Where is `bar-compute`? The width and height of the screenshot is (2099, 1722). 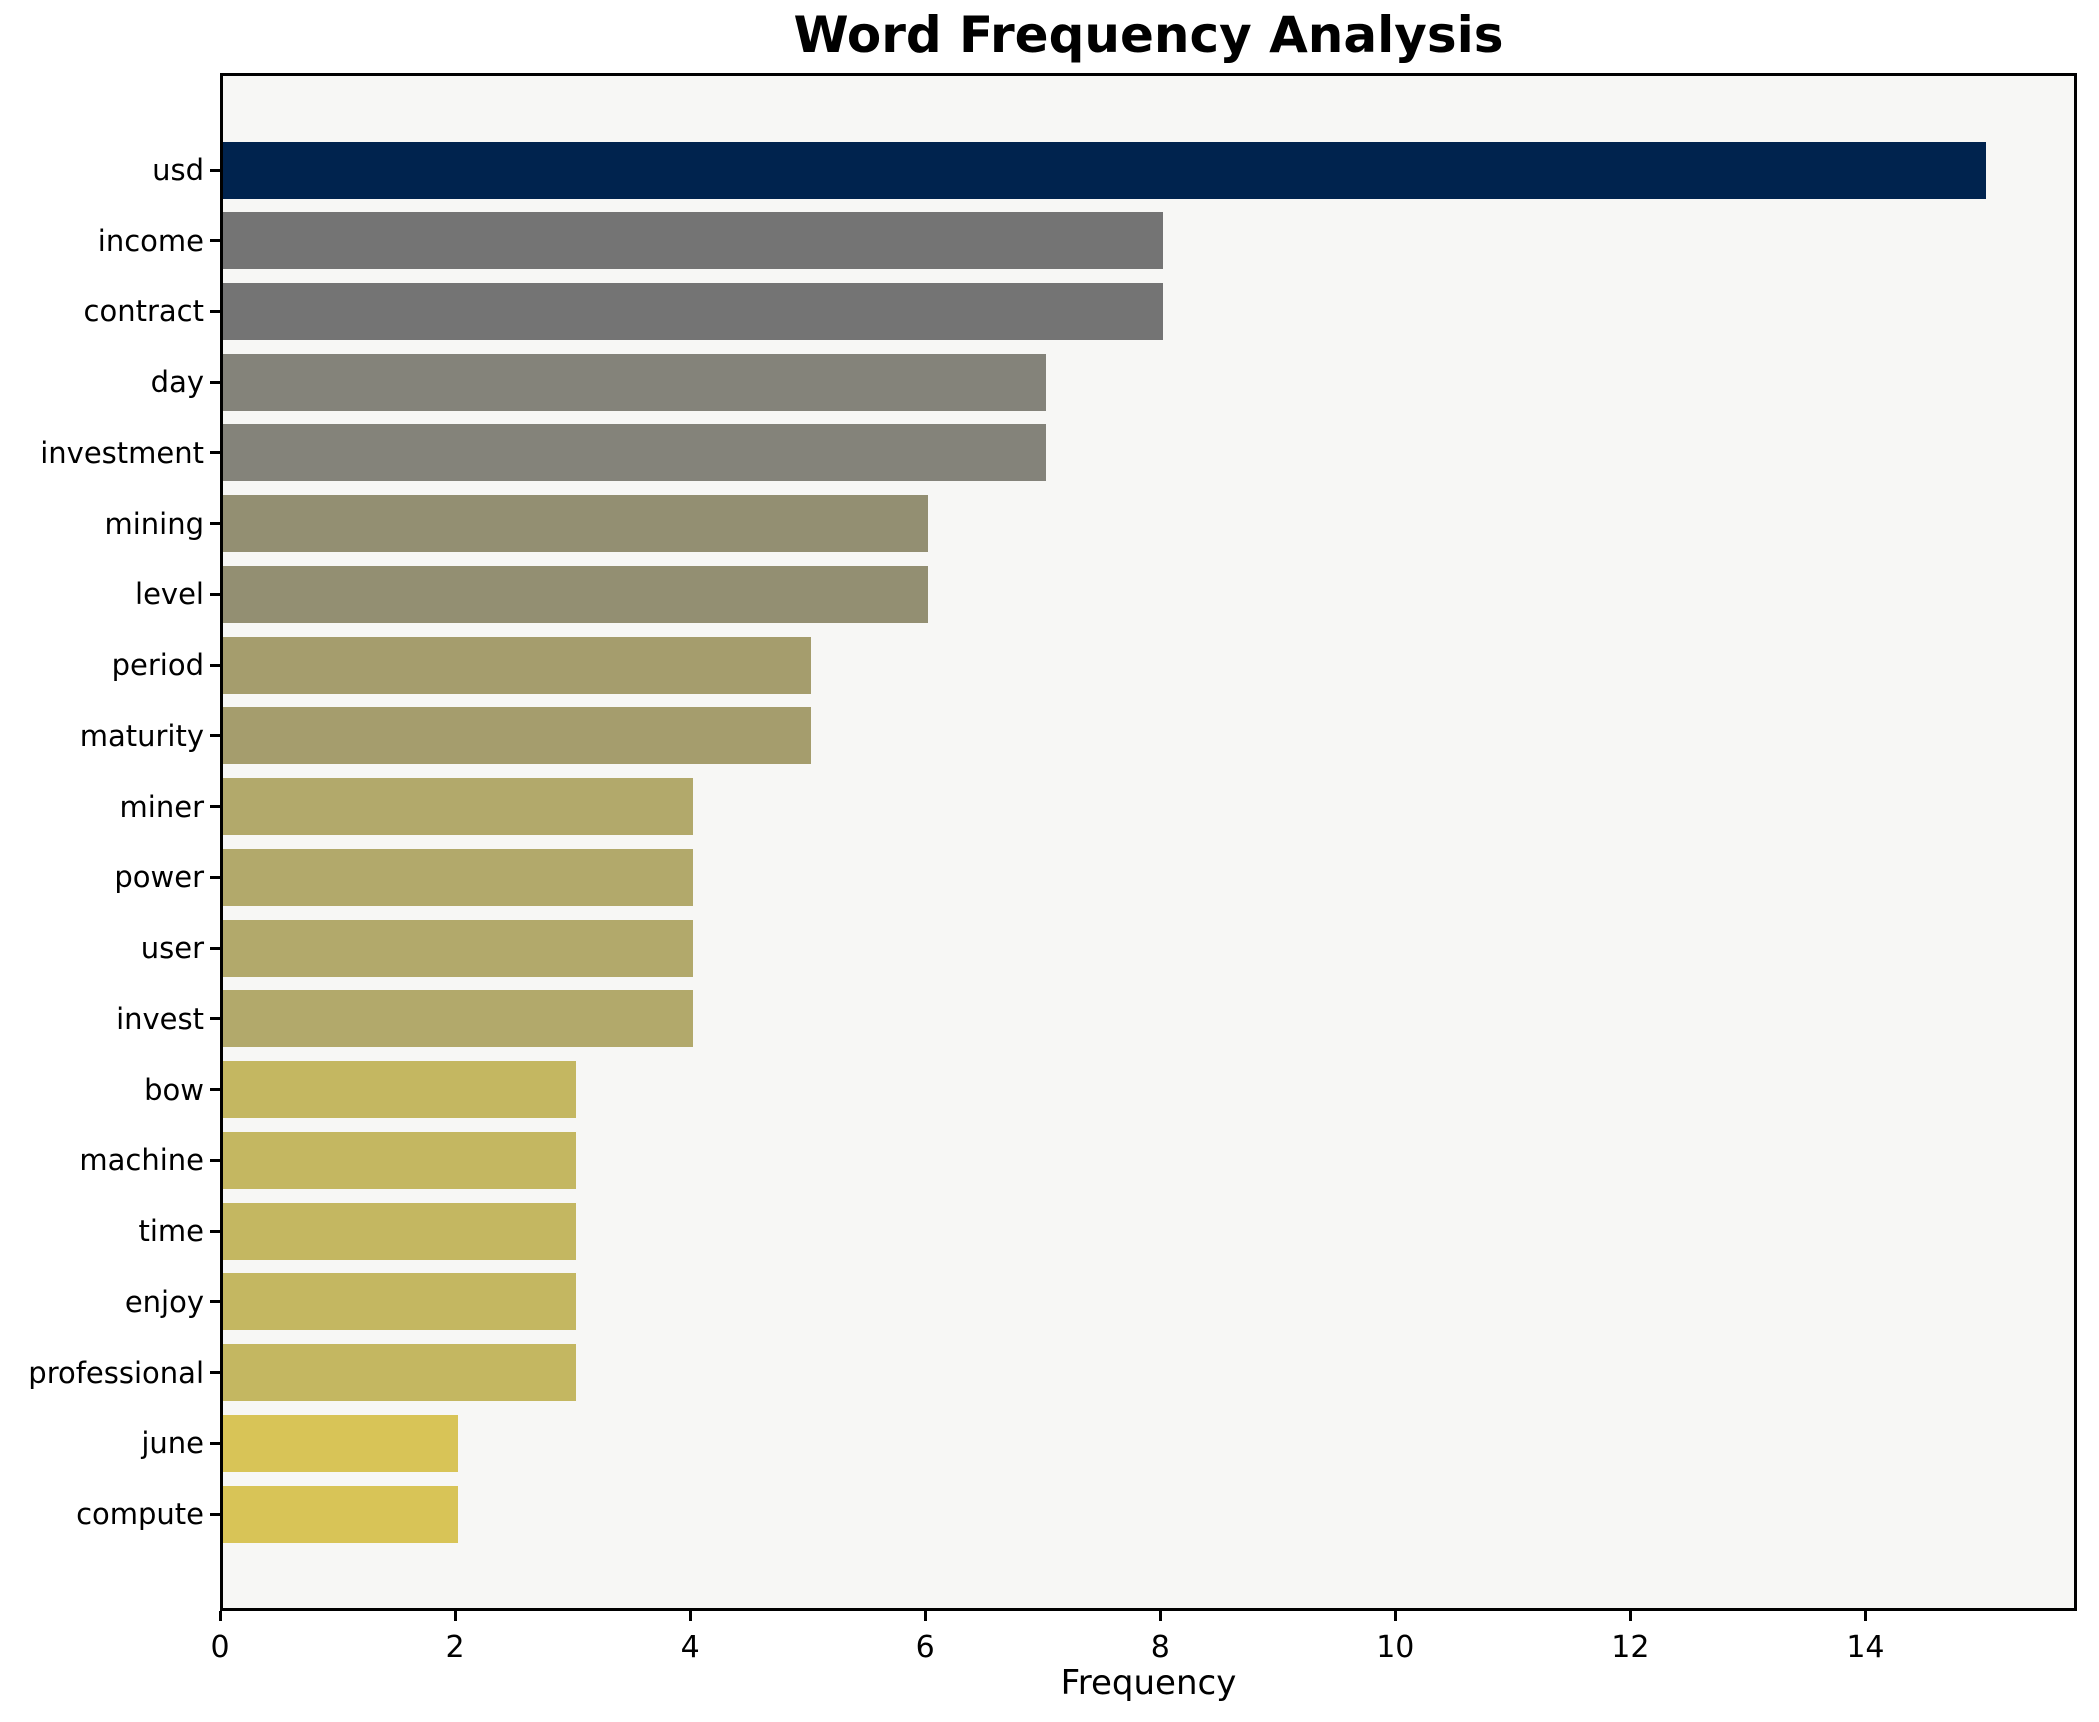
bar-compute is located at coordinates (341, 1514).